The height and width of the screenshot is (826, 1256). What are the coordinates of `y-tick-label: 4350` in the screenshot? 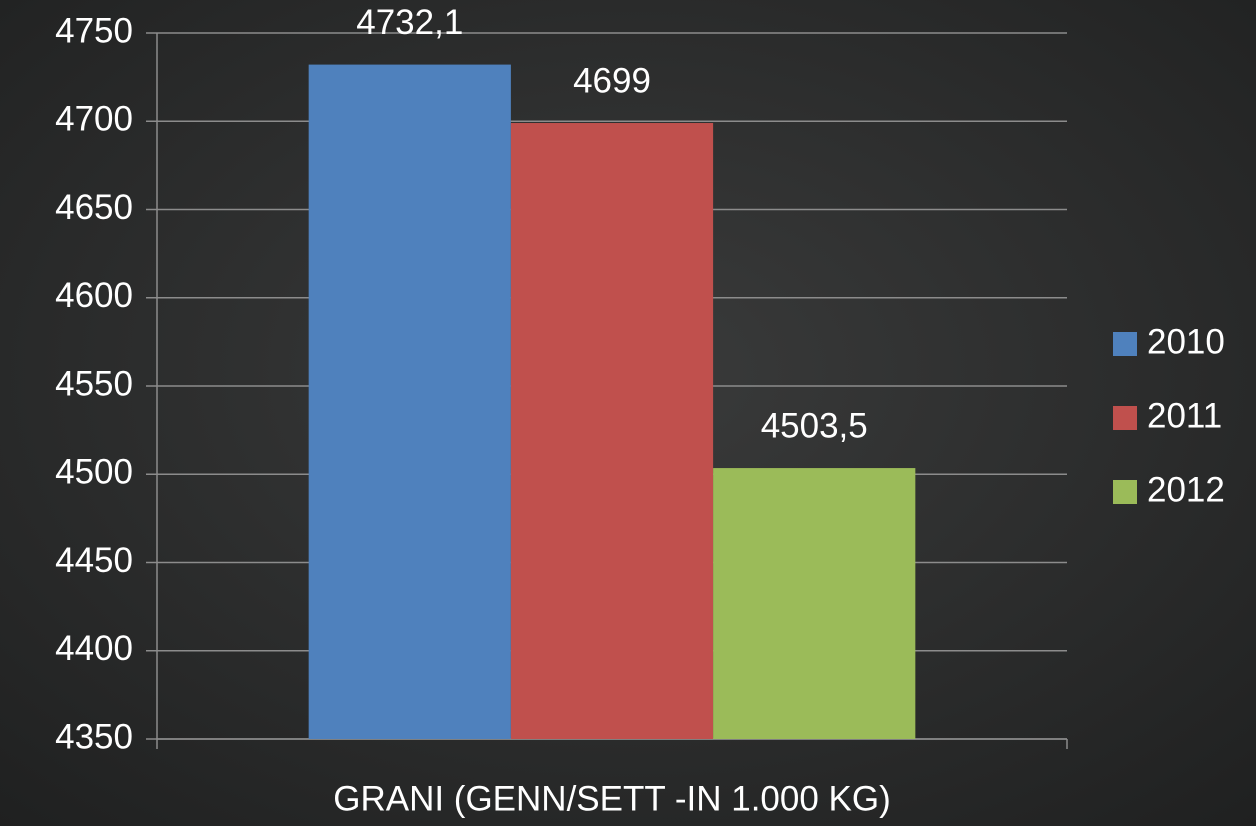 It's located at (94, 736).